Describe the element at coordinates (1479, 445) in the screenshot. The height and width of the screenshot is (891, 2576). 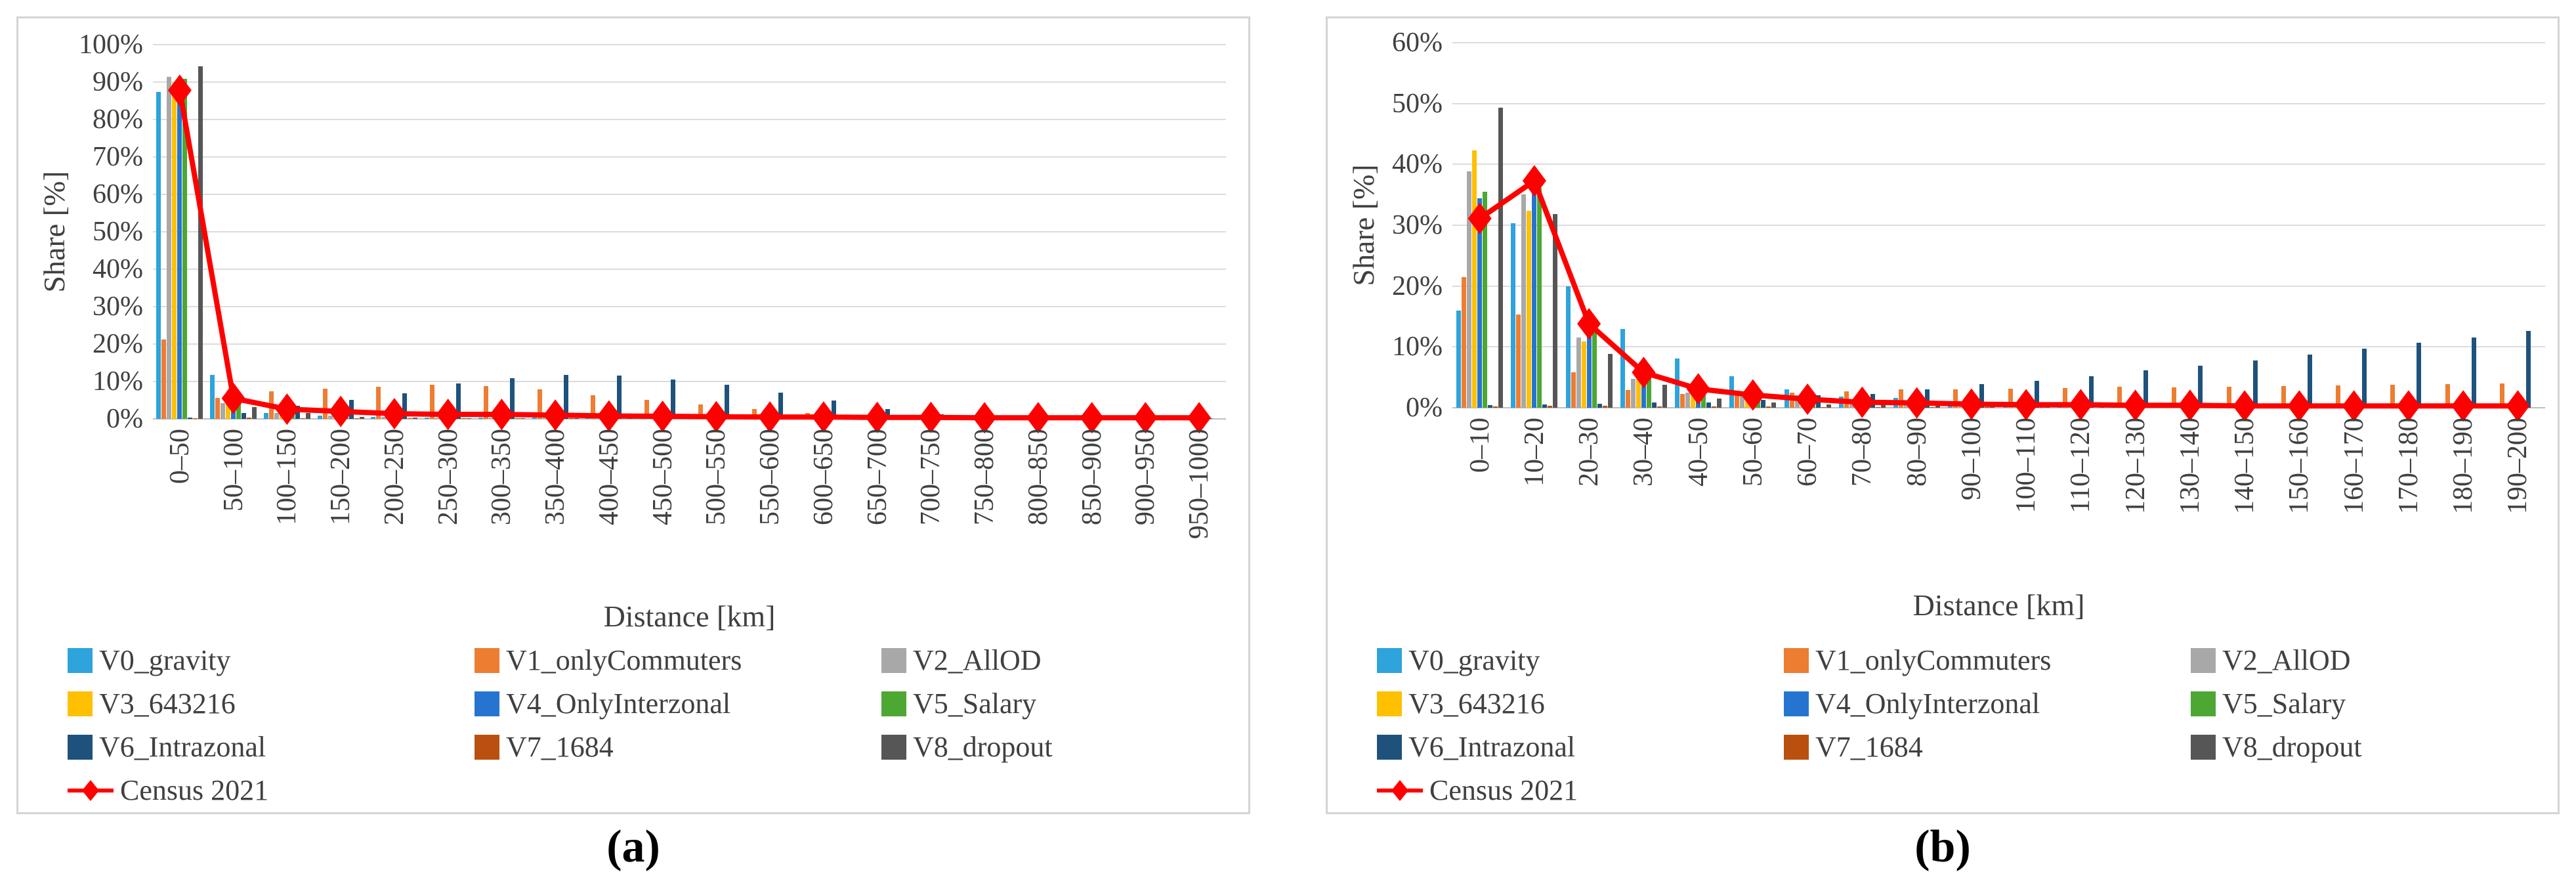
I see `x-tick-label: 0–10` at that location.